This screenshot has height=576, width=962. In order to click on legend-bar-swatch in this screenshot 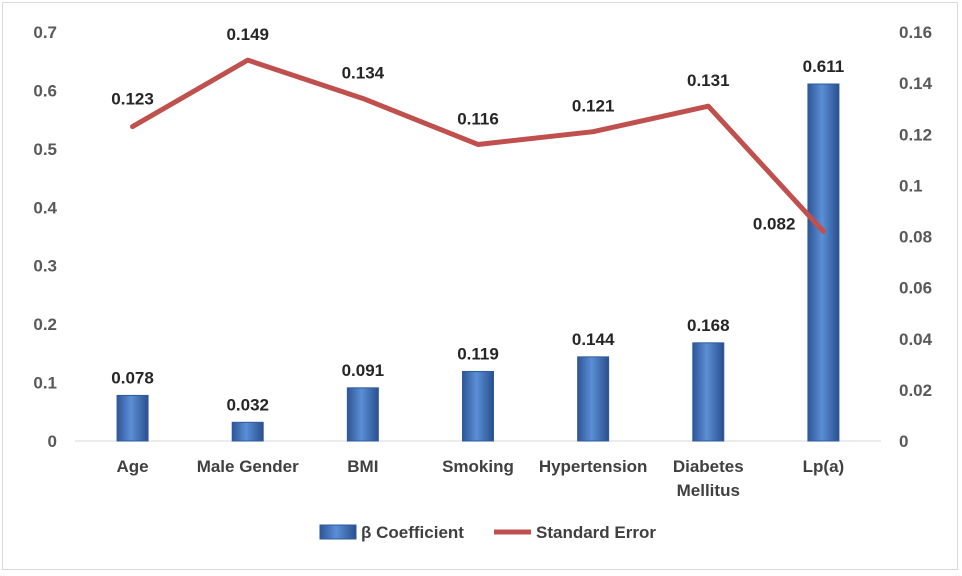, I will do `click(338, 532)`.